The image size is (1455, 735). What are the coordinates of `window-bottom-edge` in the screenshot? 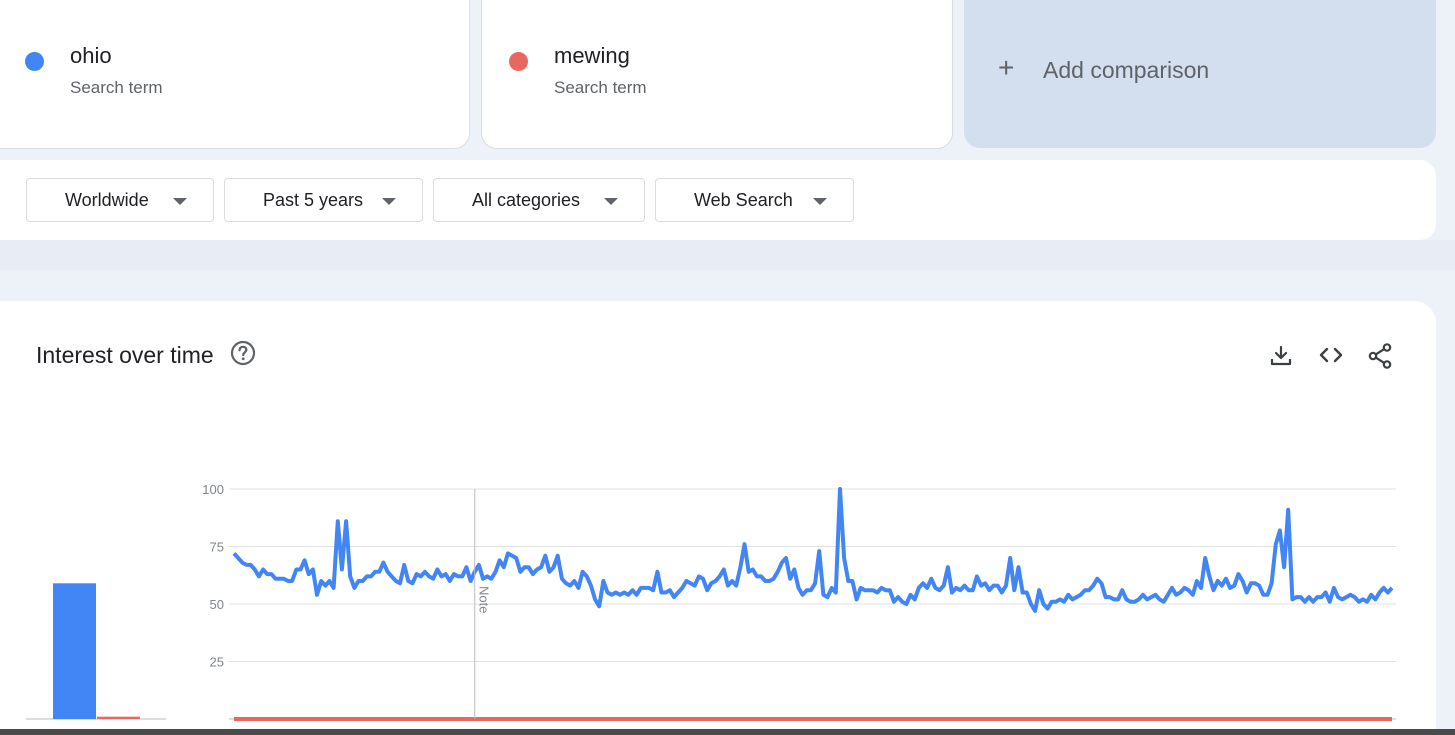 It's located at (727, 732).